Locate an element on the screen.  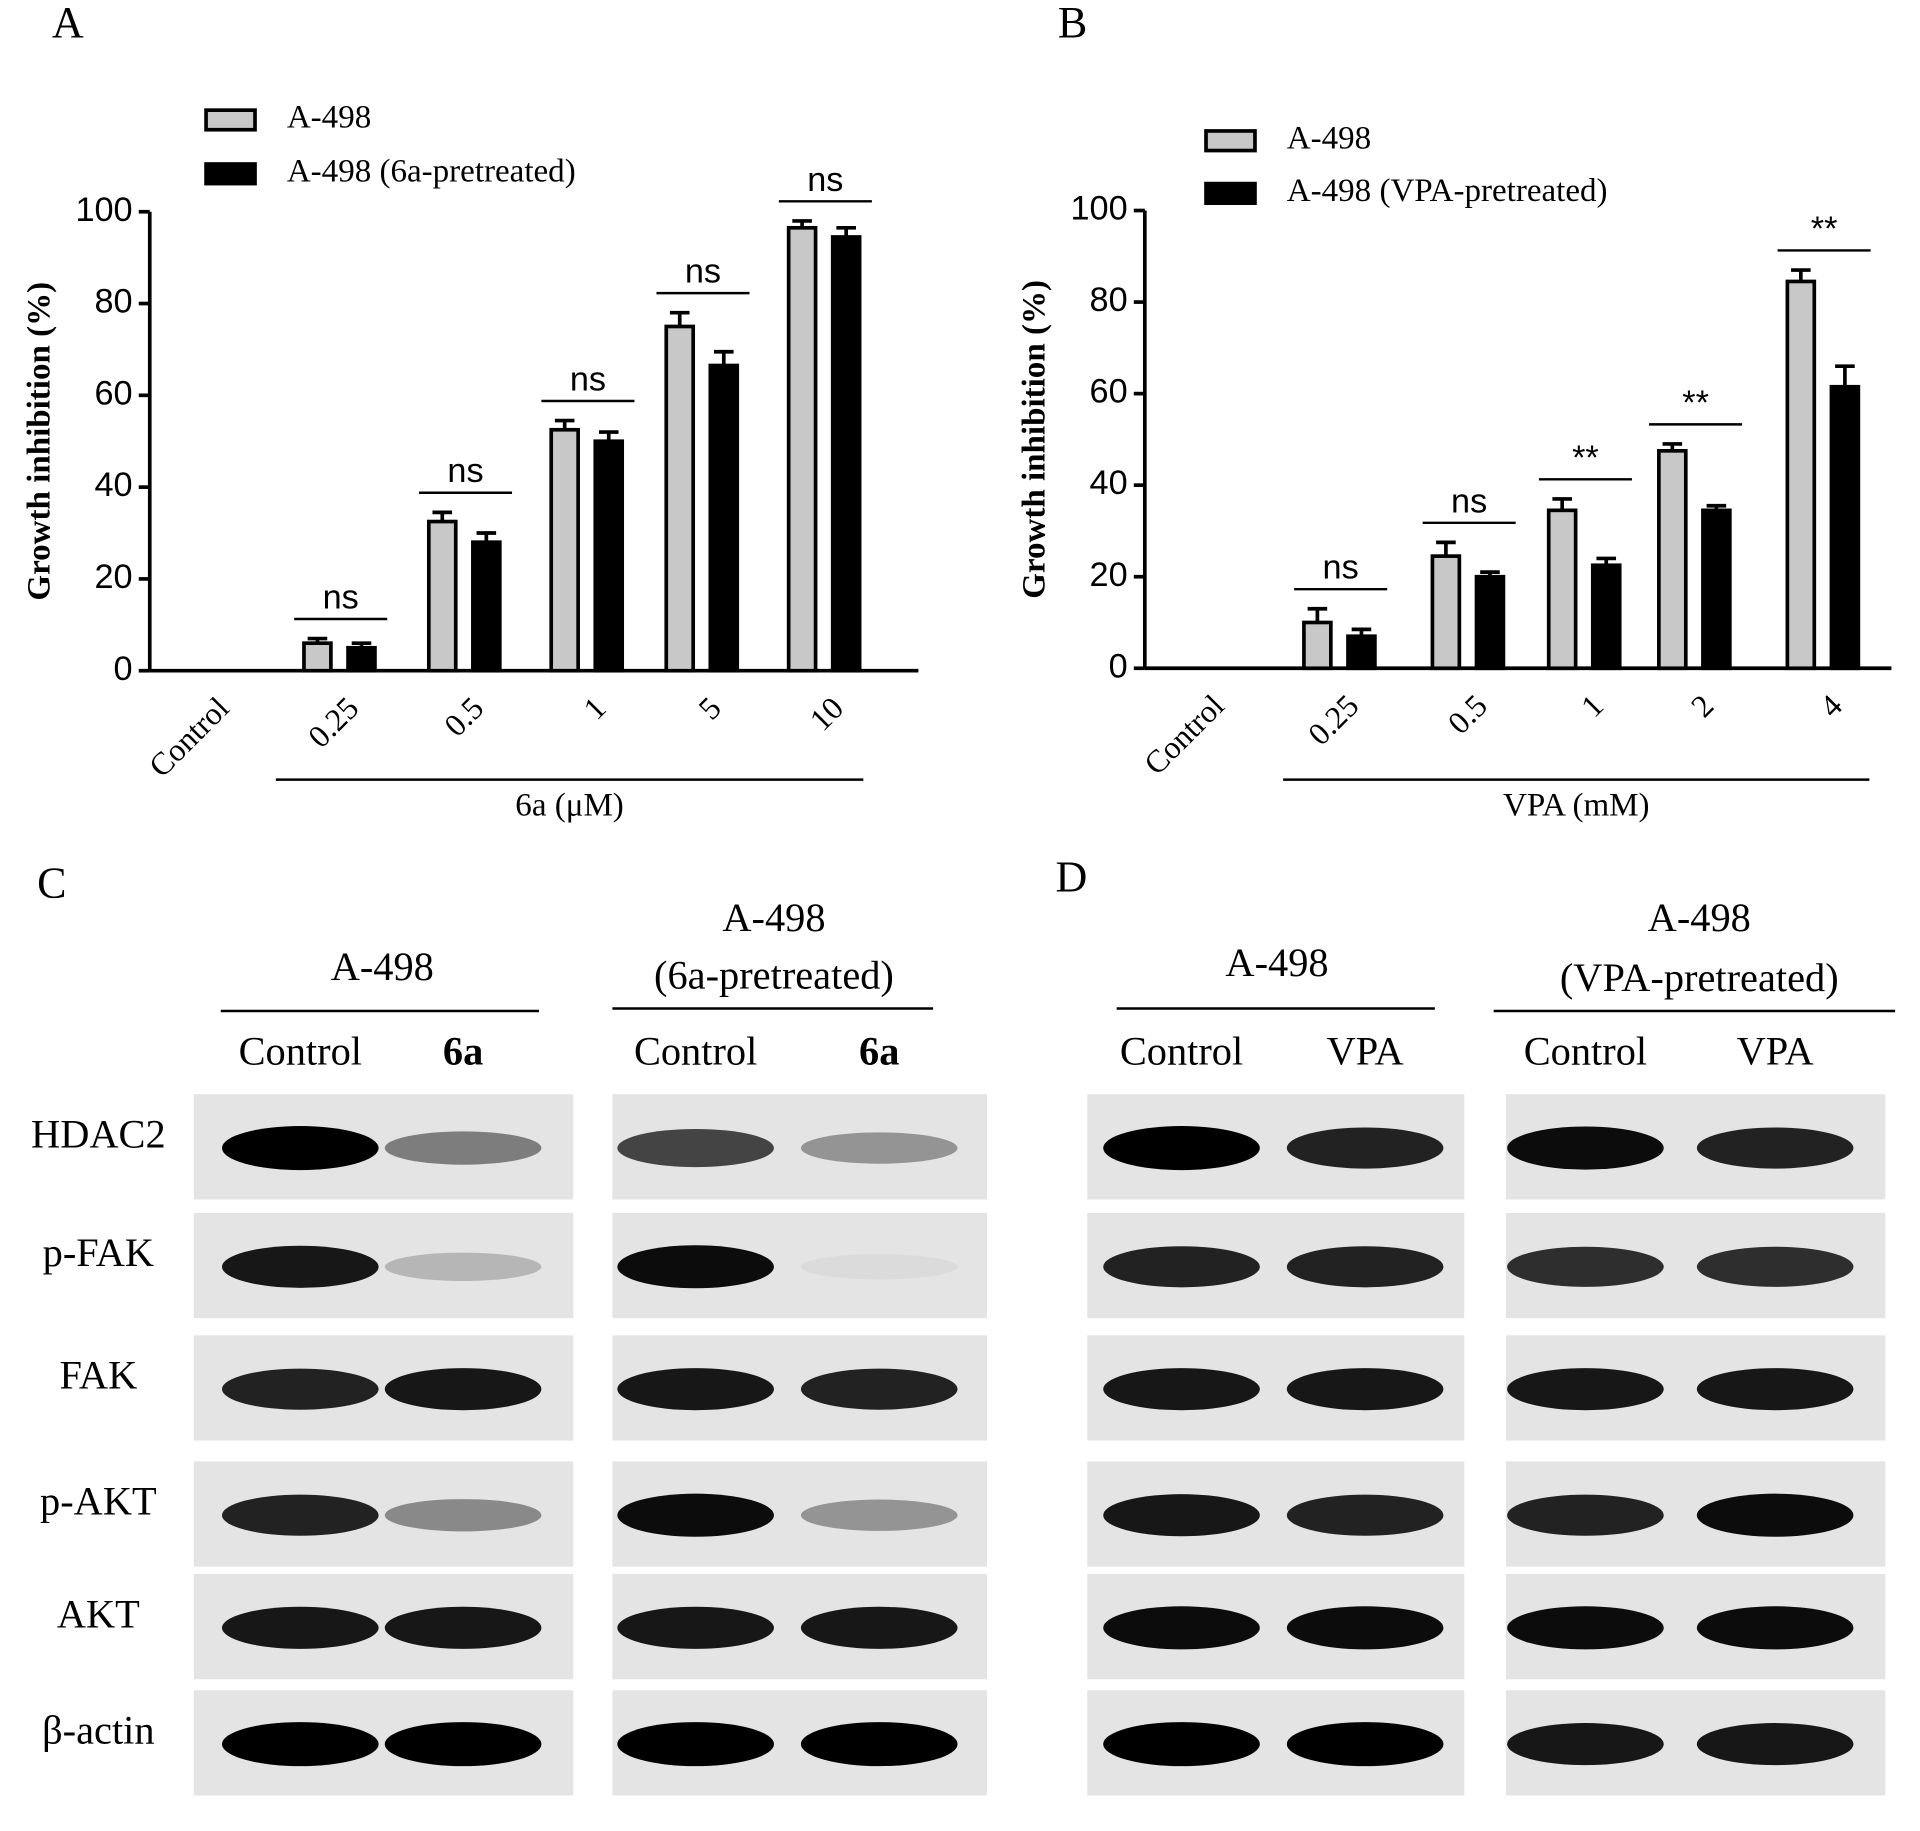
legend-label: A-498 (6a-pretreated) is located at coordinates (431, 171).